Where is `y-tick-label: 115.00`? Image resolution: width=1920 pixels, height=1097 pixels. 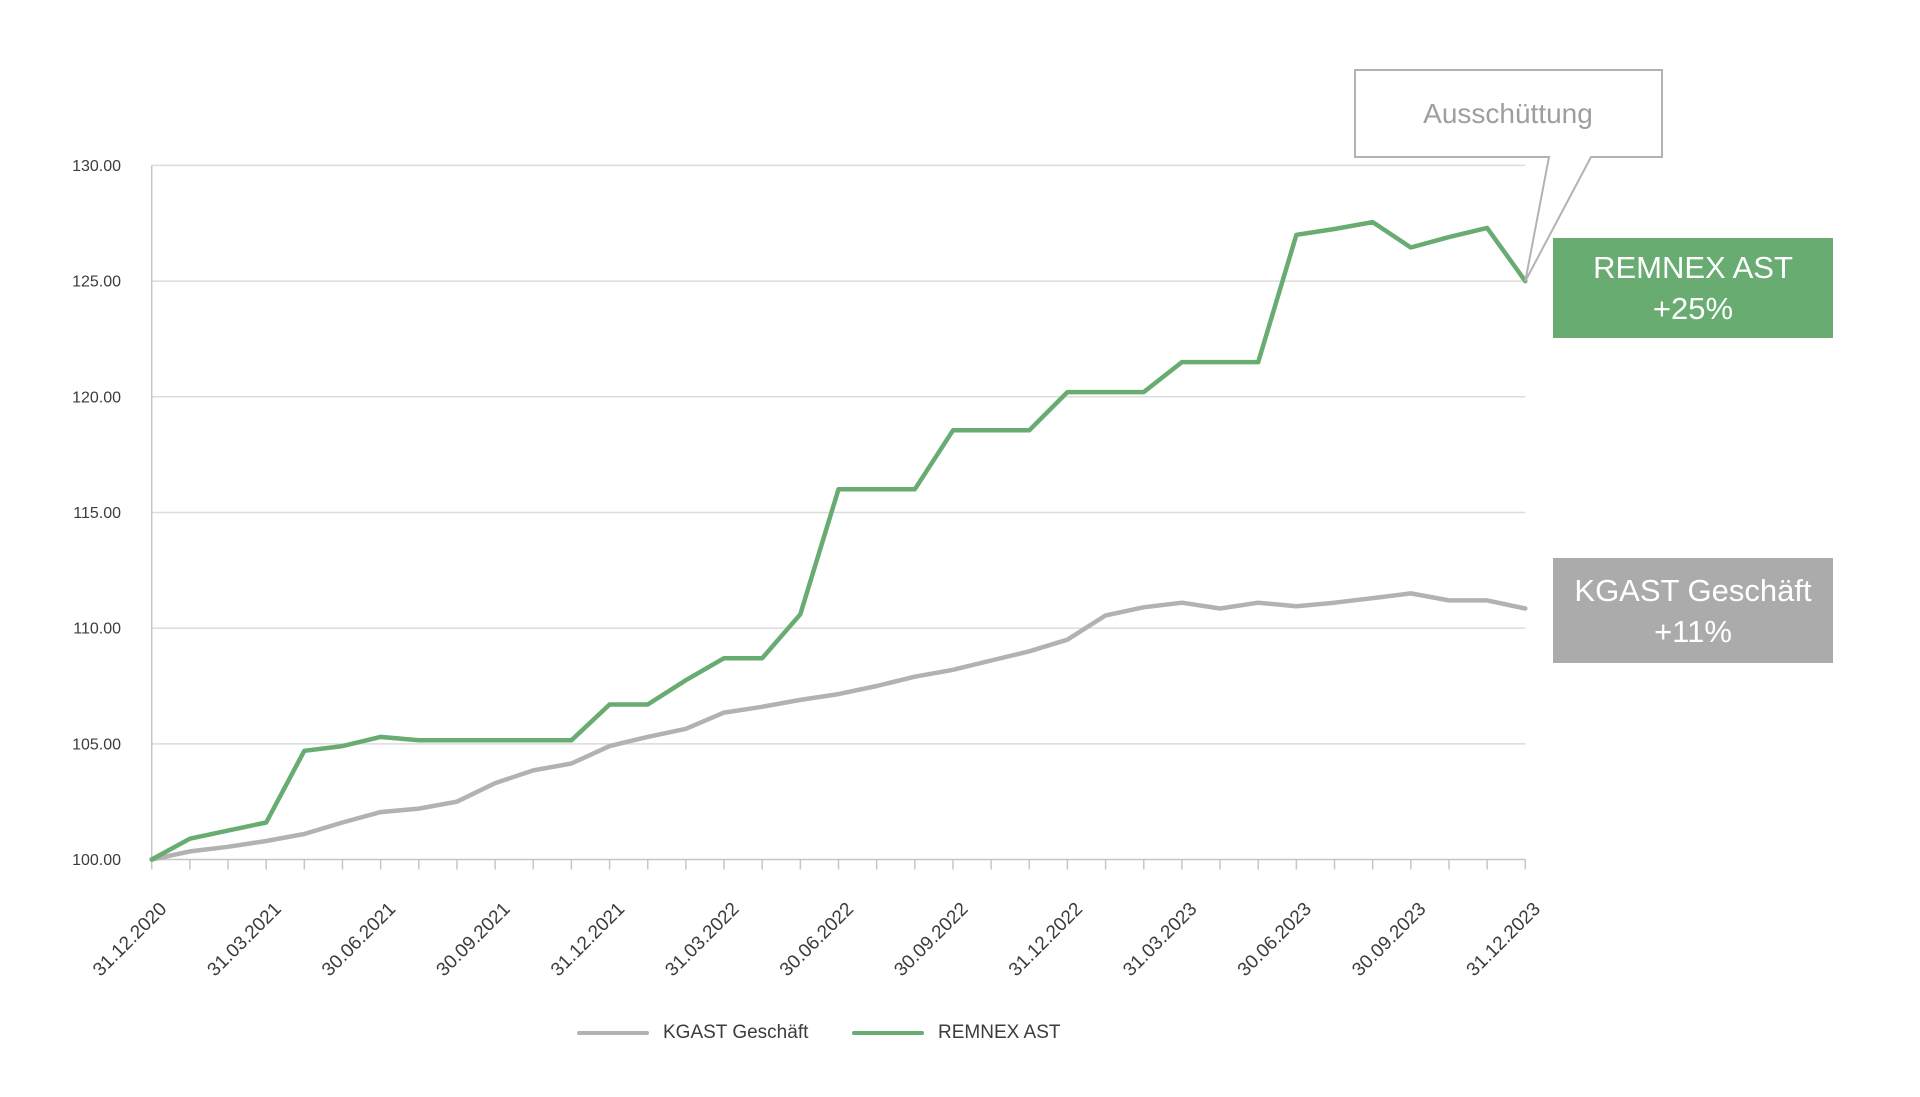
y-tick-label: 115.00 is located at coordinates (97, 513).